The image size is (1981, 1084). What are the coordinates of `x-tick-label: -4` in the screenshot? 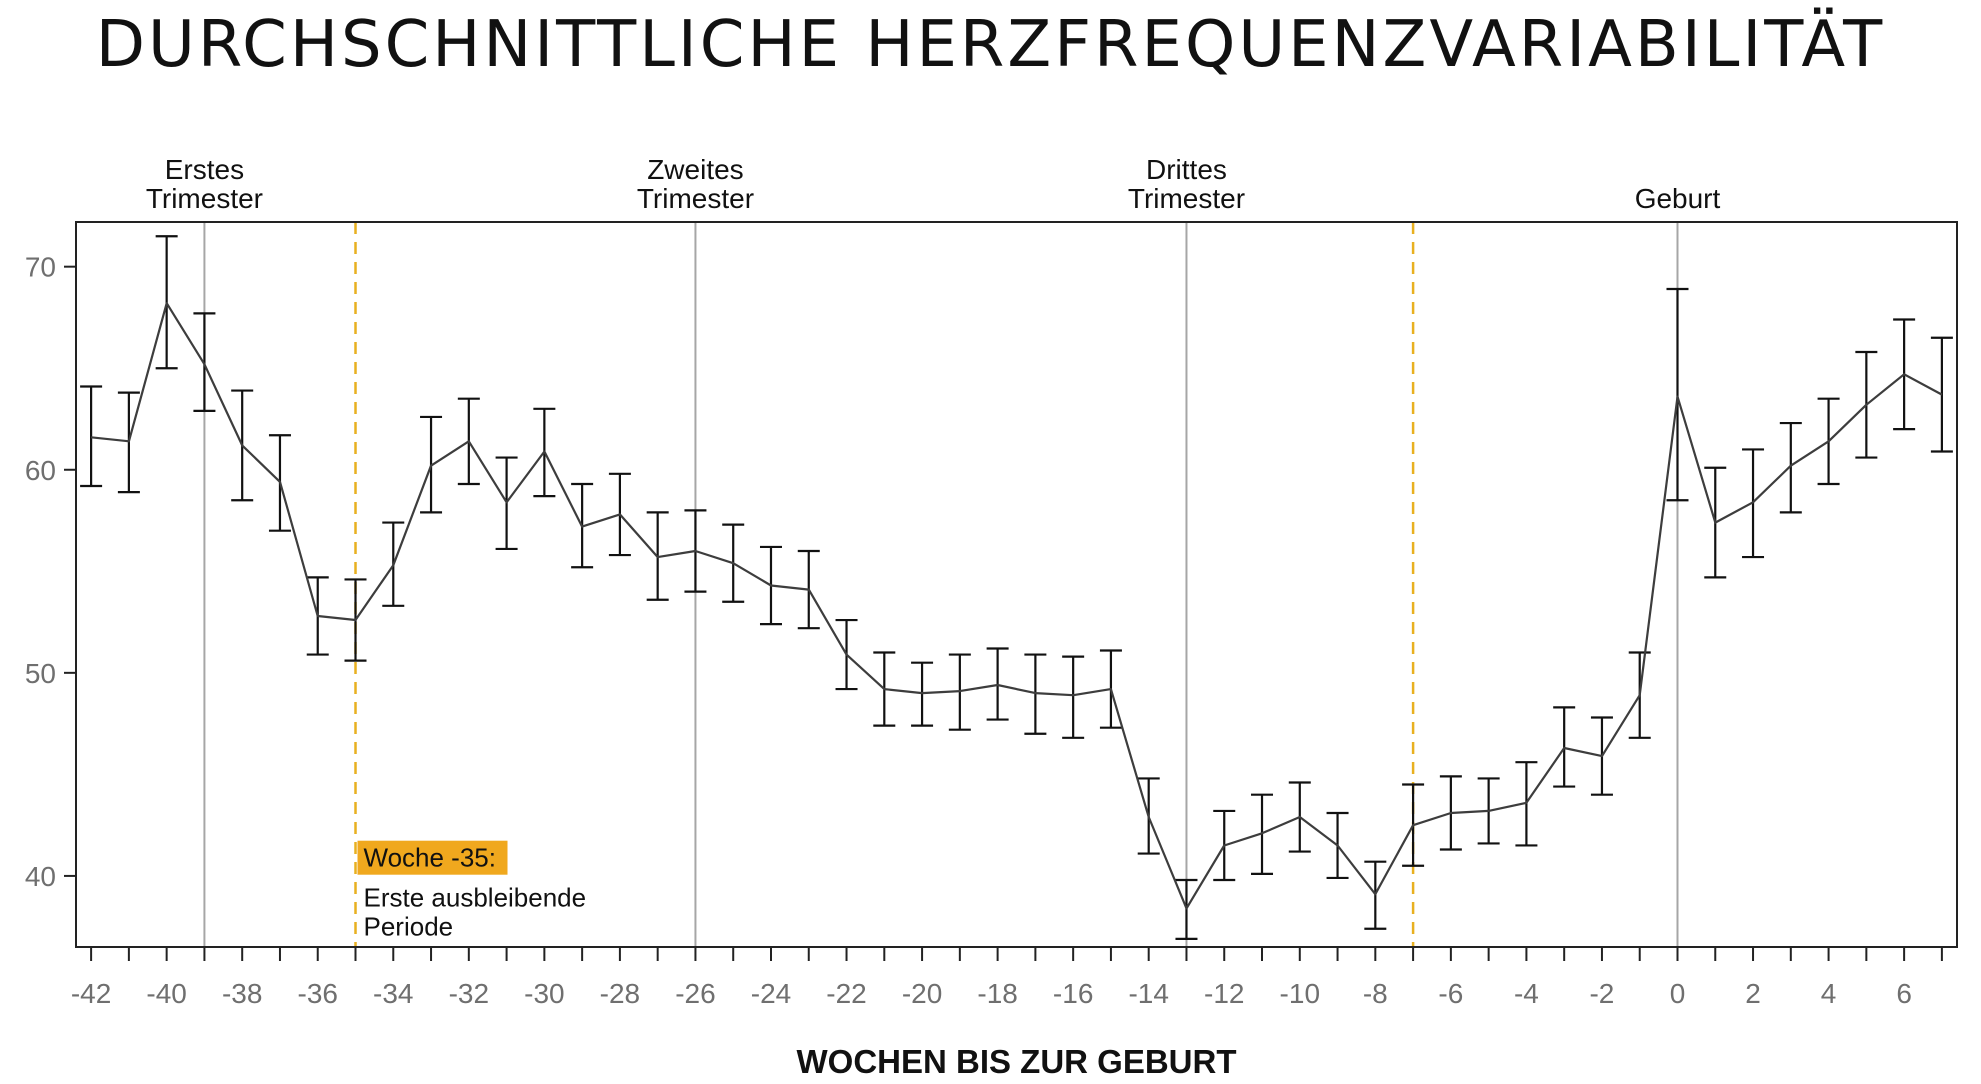 It's located at (1526, 993).